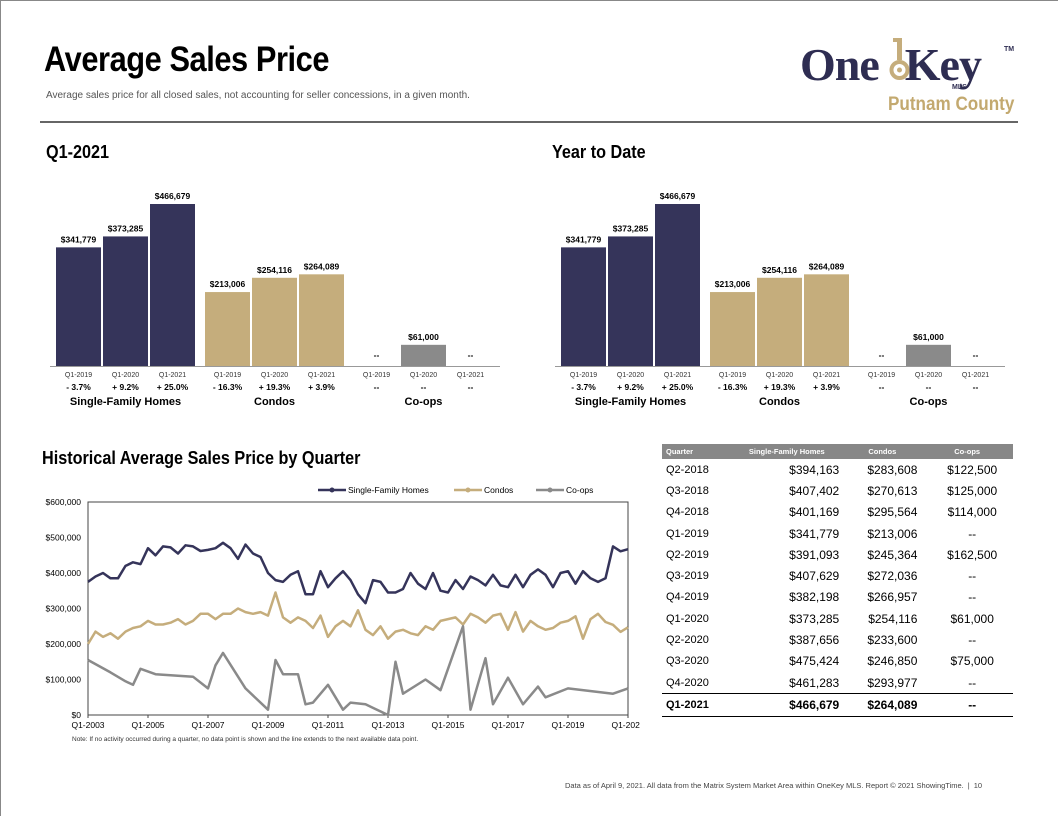 The height and width of the screenshot is (816, 1058). I want to click on x-tick-label: Q1-2005, so click(147, 725).